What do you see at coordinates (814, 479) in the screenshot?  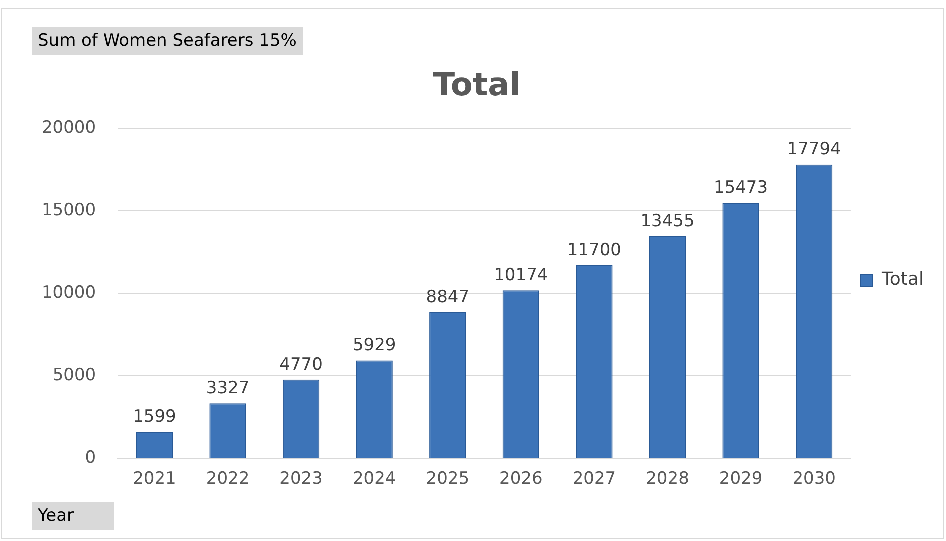 I see `x-tick-label: 2030` at bounding box center [814, 479].